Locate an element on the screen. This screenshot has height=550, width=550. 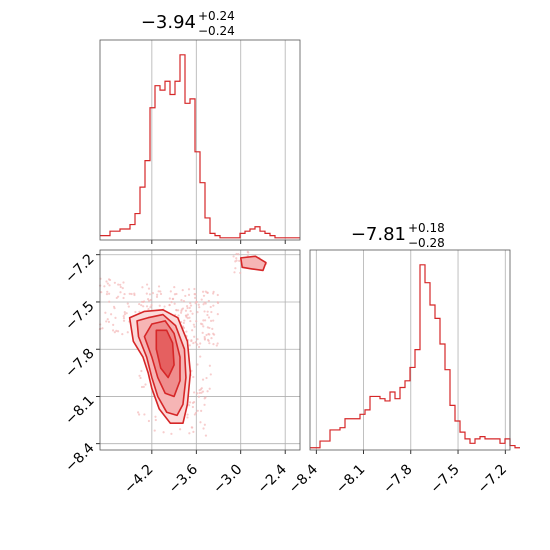
panel-title-lower: −0.24 is located at coordinates (216, 31).